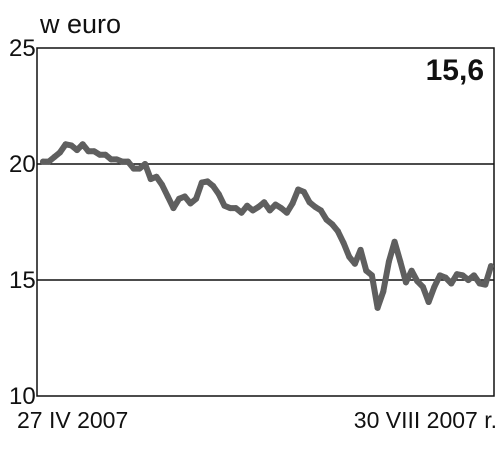 This screenshot has height=449, width=500. I want to click on y-tick-label-20: 20, so click(22, 164).